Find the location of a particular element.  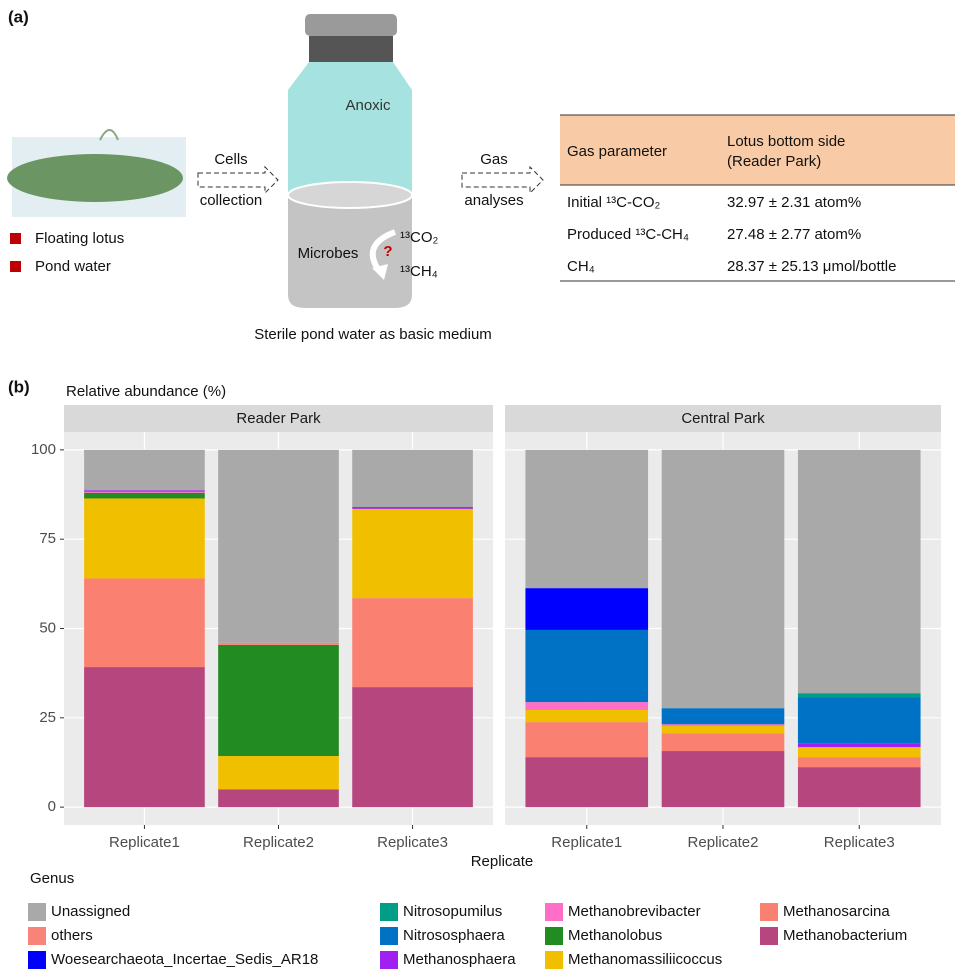

legend-label: Methanobrevibacter is located at coordinates (634, 911).